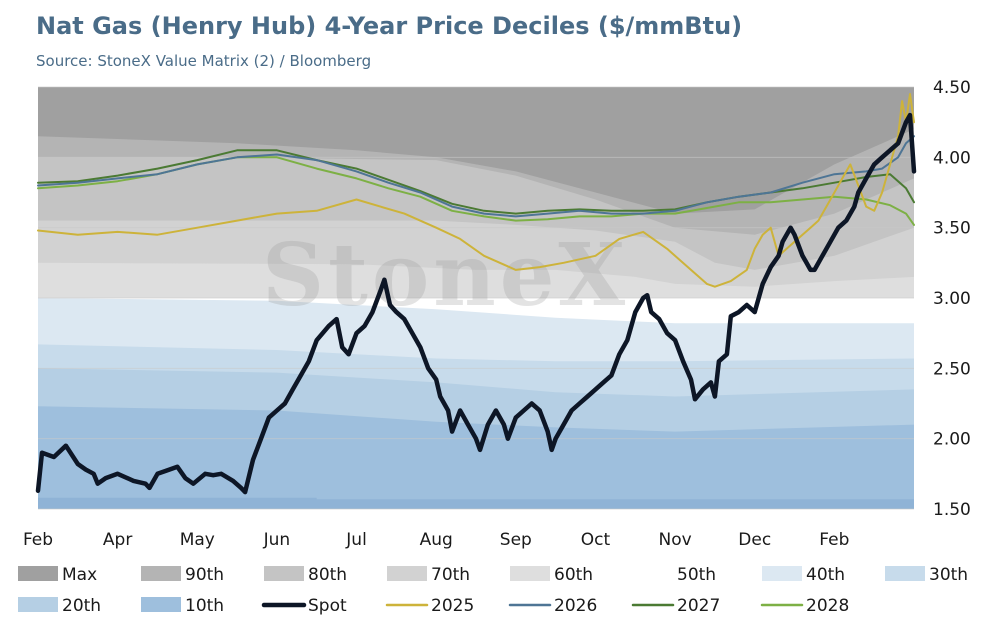  Describe the element at coordinates (675, 606) in the screenshot. I see `legend-item-2027: 2027` at that location.